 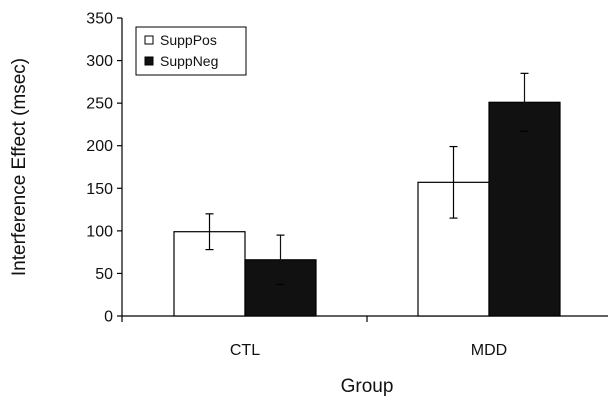 What do you see at coordinates (19, 167) in the screenshot?
I see `y-axis-title: Interference Effect (msec)` at bounding box center [19, 167].